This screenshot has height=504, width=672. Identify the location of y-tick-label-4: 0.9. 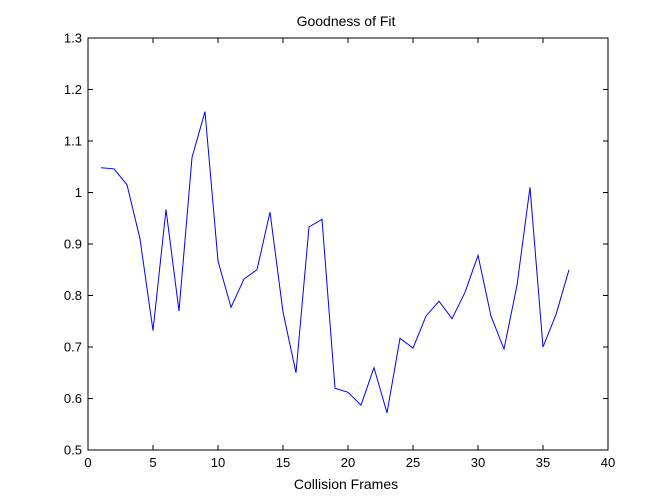
(73, 244).